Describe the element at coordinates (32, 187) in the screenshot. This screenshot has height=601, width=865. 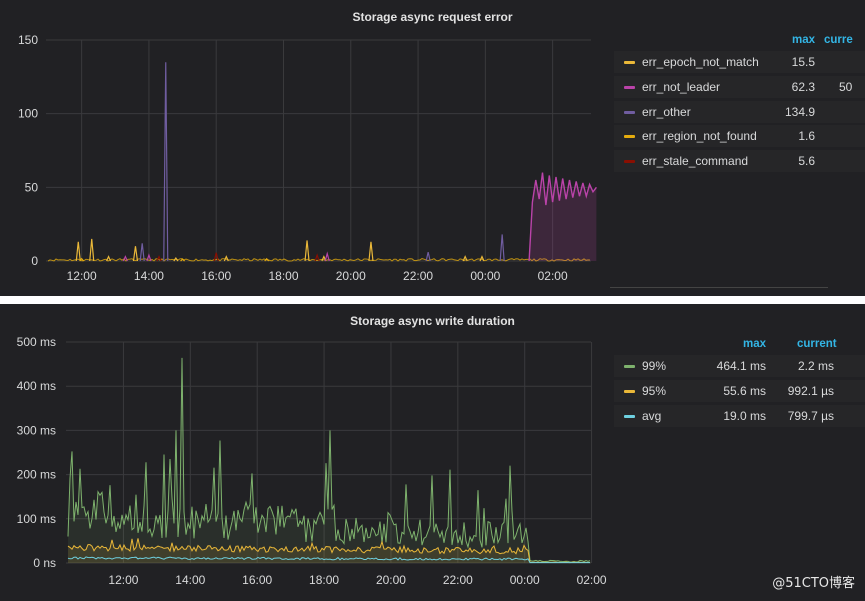
I see `y-tick-label: 50` at that location.